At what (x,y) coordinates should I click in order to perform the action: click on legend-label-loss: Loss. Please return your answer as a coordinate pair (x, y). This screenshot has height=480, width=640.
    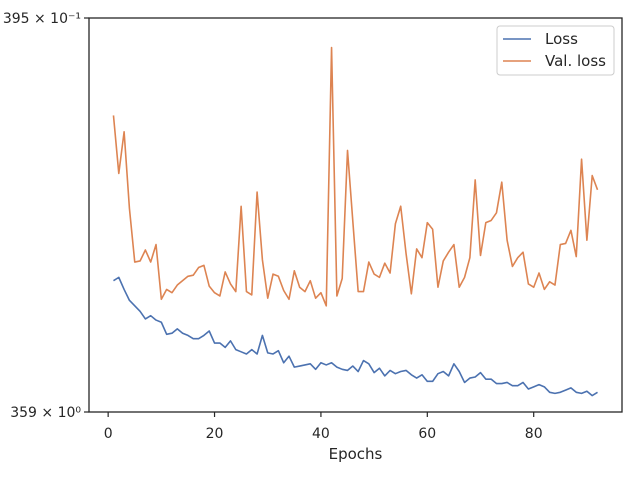
    Looking at the image, I should click on (561, 39).